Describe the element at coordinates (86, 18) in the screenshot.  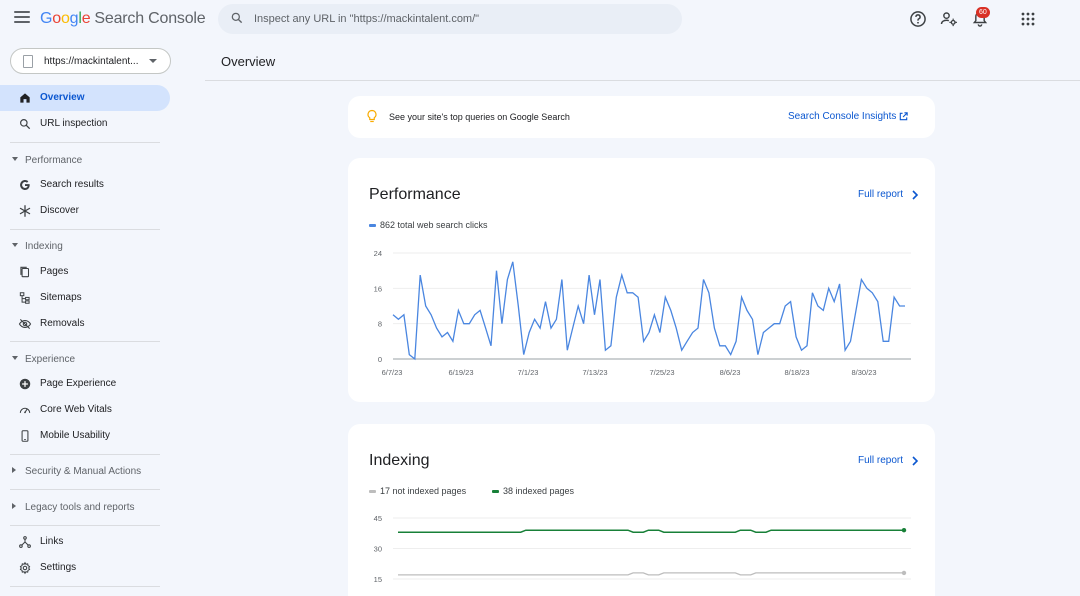
I see `logo-letter: e` at that location.